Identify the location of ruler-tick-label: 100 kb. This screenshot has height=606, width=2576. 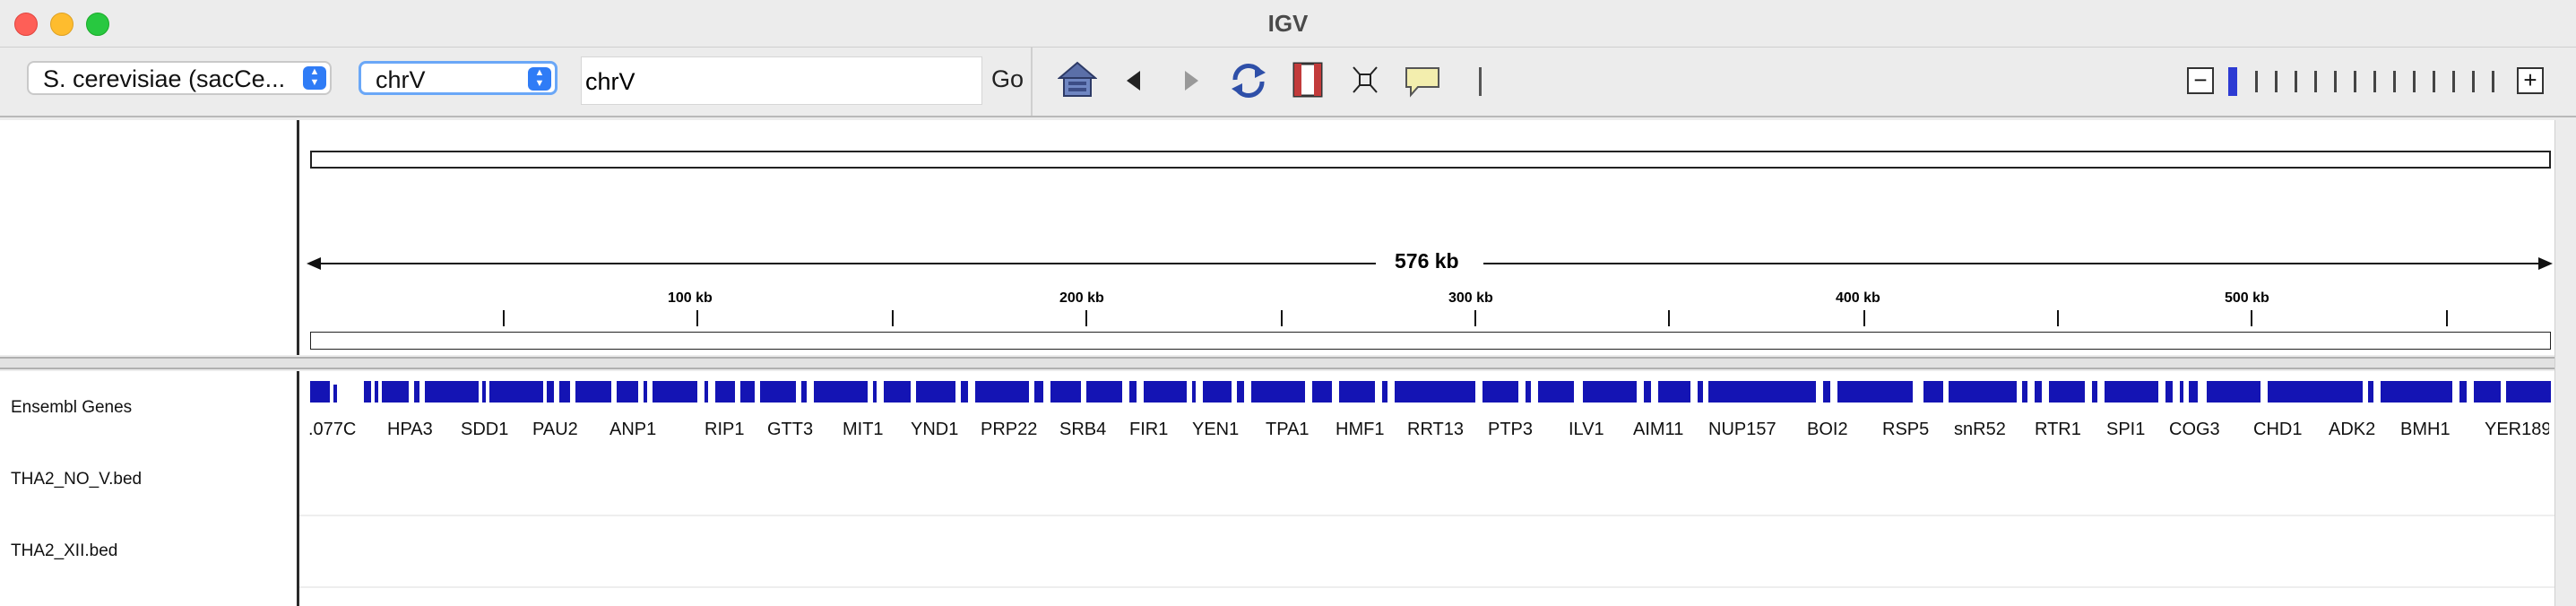
(690, 298).